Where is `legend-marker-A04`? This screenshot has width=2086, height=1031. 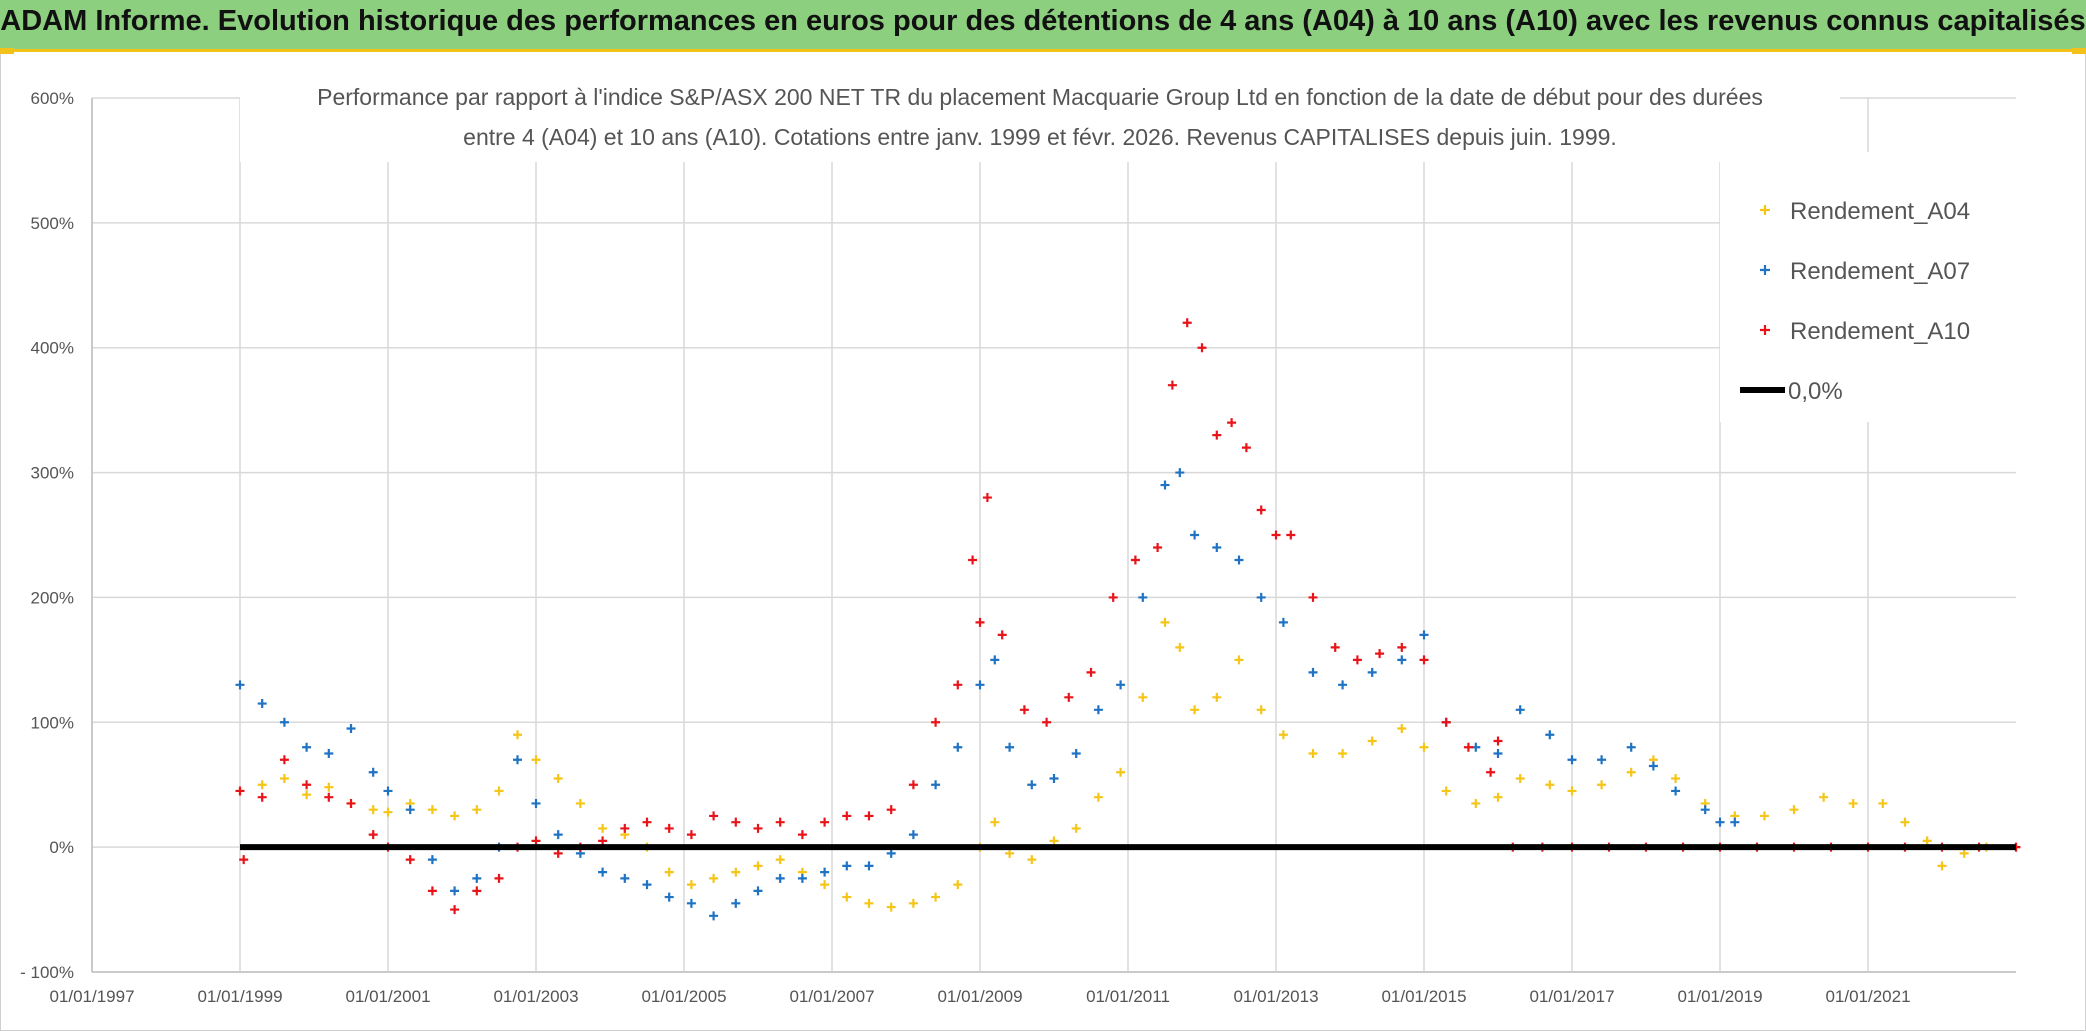 legend-marker-A04 is located at coordinates (1765, 210).